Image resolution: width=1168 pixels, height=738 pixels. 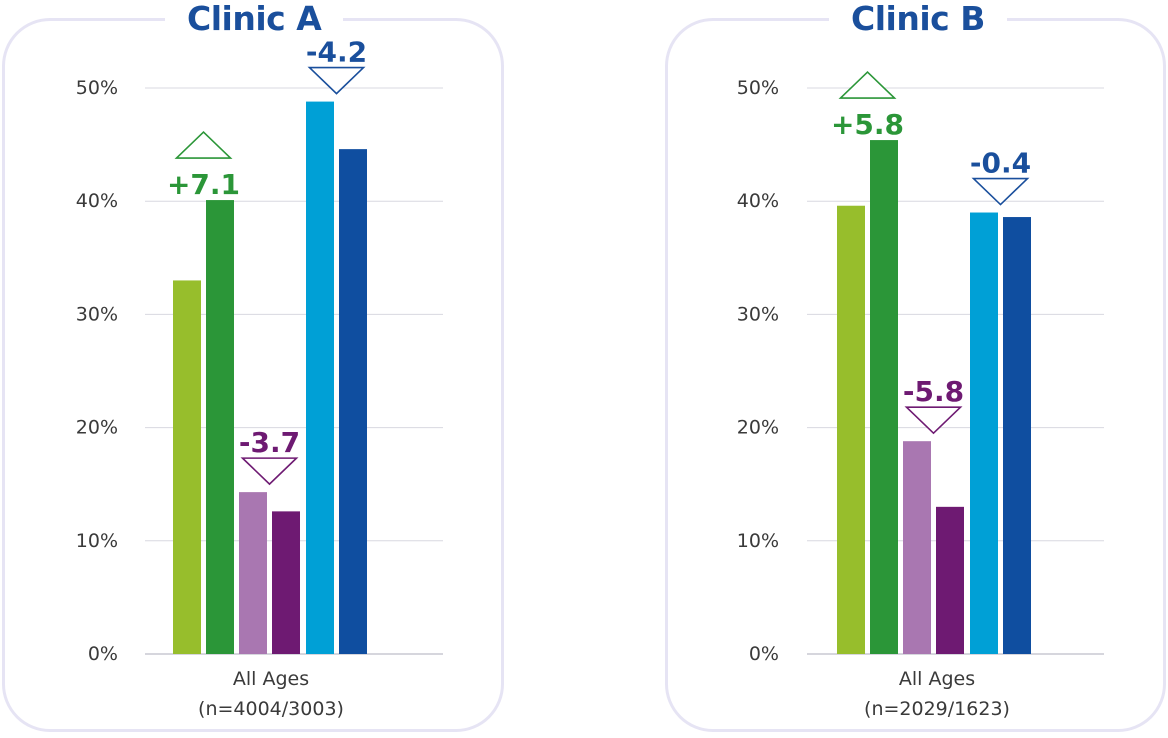 What do you see at coordinates (1000, 163) in the screenshot?
I see `change-value-label: -0.4` at bounding box center [1000, 163].